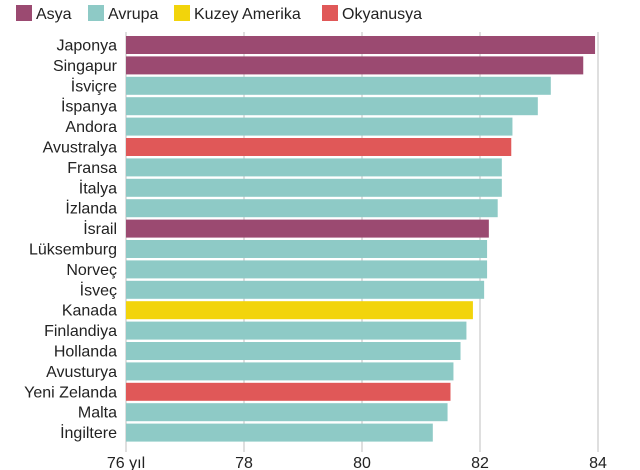 The image size is (640, 470). I want to click on category-label: Hollanda, so click(85, 352).